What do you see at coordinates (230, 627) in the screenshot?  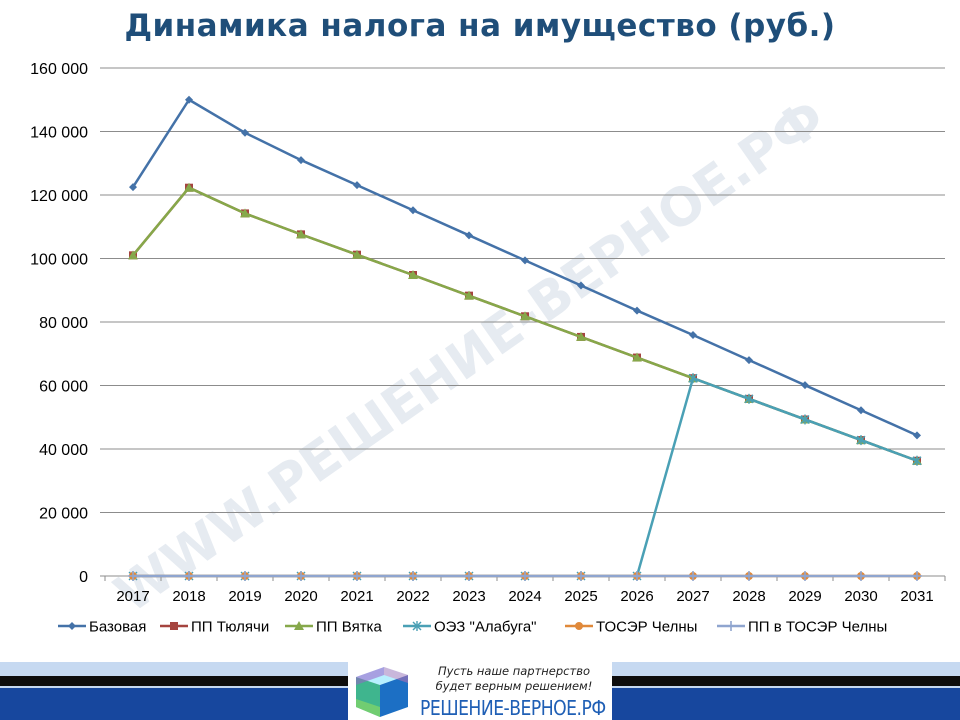 I see `legend-label: ПП Тюлячи` at bounding box center [230, 627].